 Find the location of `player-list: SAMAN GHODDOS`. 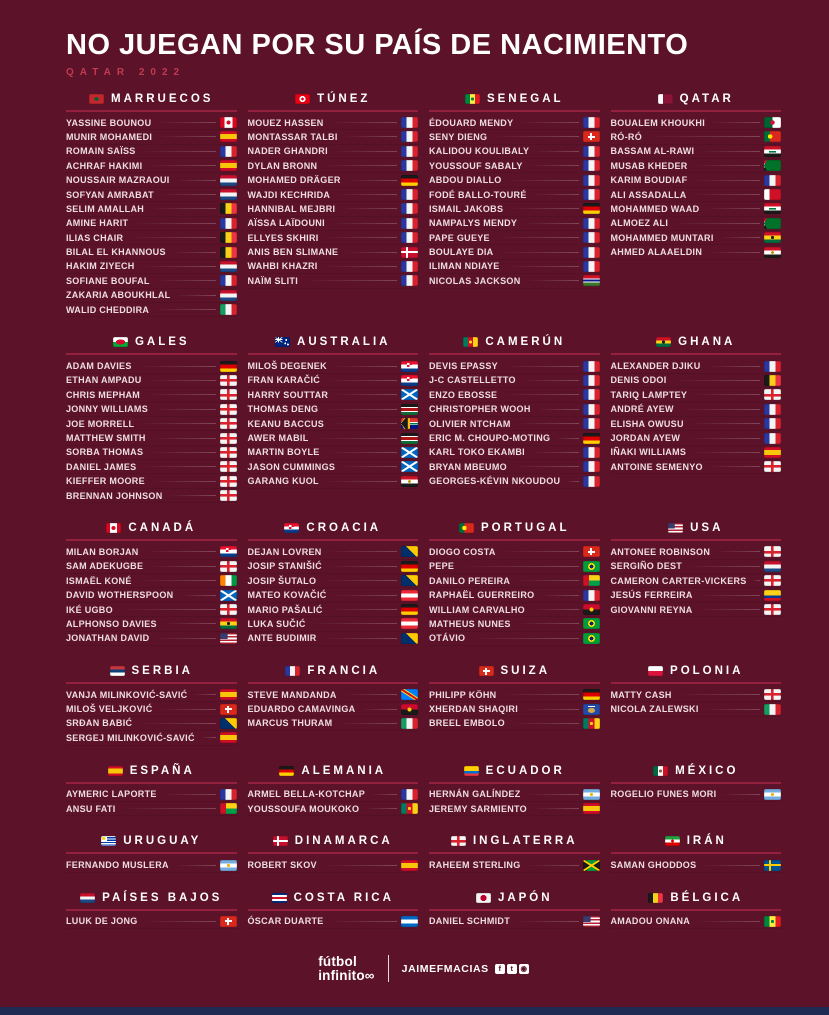

player-list: SAMAN GHODDOS is located at coordinates (695, 865).